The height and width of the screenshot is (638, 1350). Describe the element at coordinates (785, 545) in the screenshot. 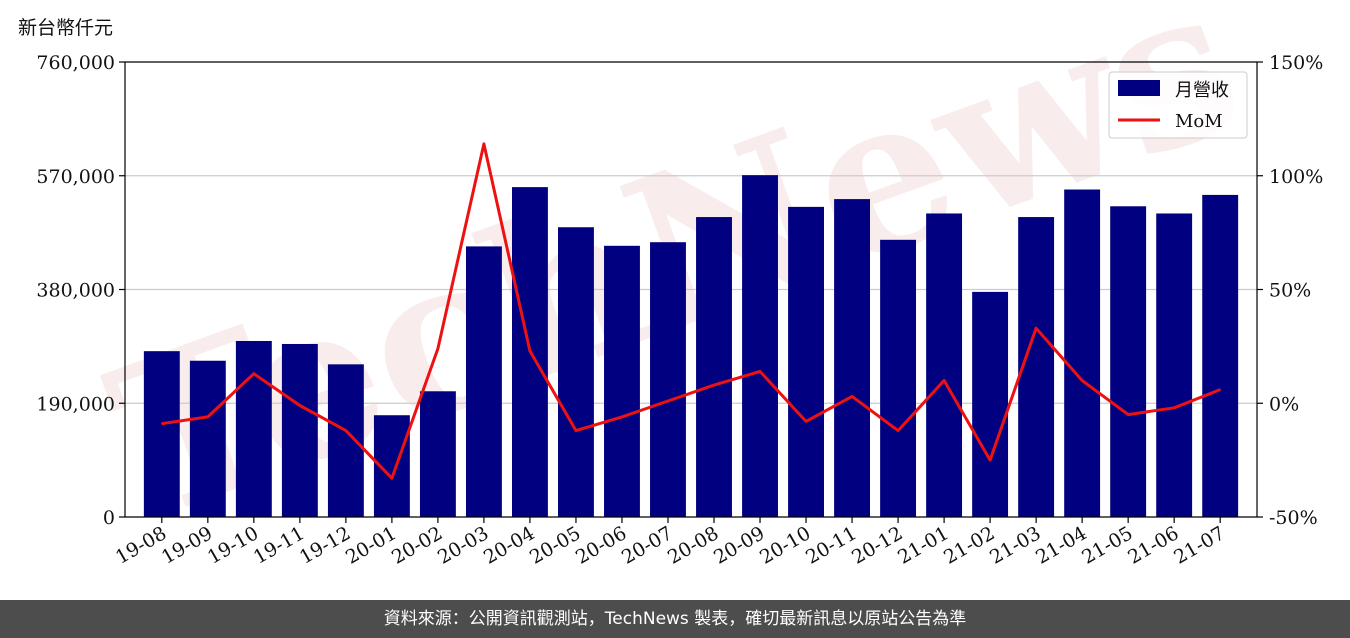

I see `x-tick-label: 20-10` at that location.